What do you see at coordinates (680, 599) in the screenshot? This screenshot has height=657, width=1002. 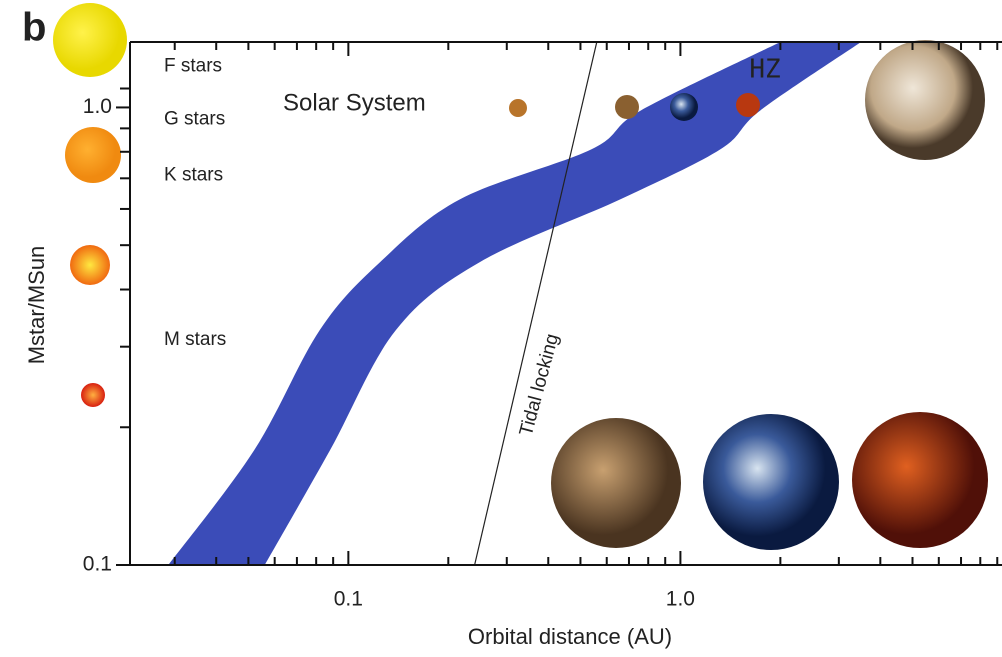 I see `x-tick-label: 1.0` at bounding box center [680, 599].